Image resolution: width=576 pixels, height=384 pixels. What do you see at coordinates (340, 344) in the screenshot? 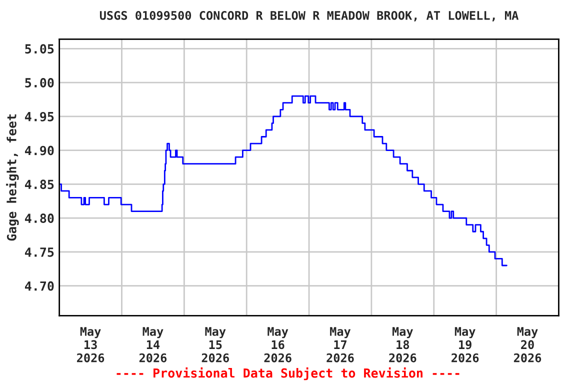
I see `x-tick-label: May 17 2026` at bounding box center [340, 344].